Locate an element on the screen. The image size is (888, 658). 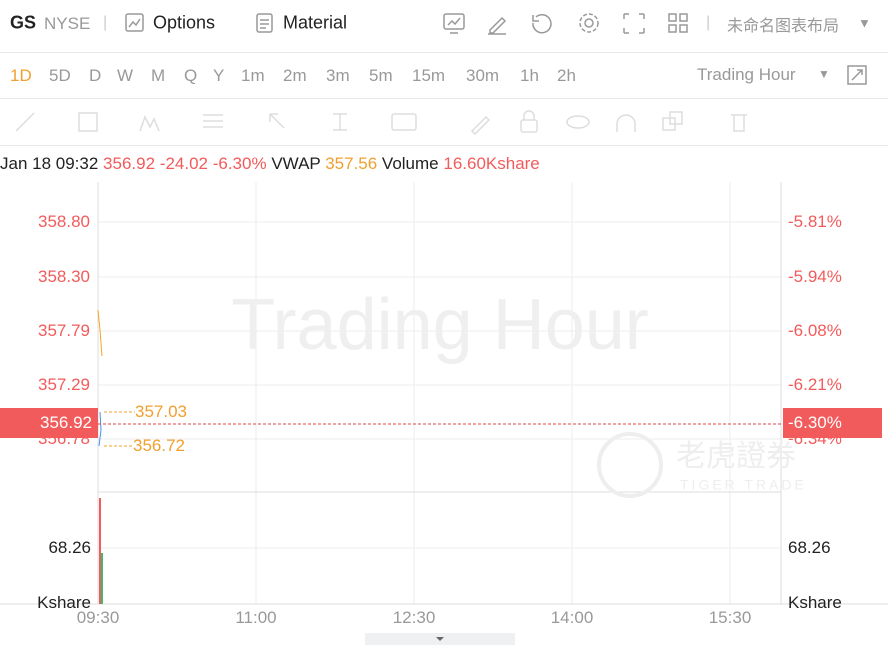
session-high: 357.03 is located at coordinates (161, 411).